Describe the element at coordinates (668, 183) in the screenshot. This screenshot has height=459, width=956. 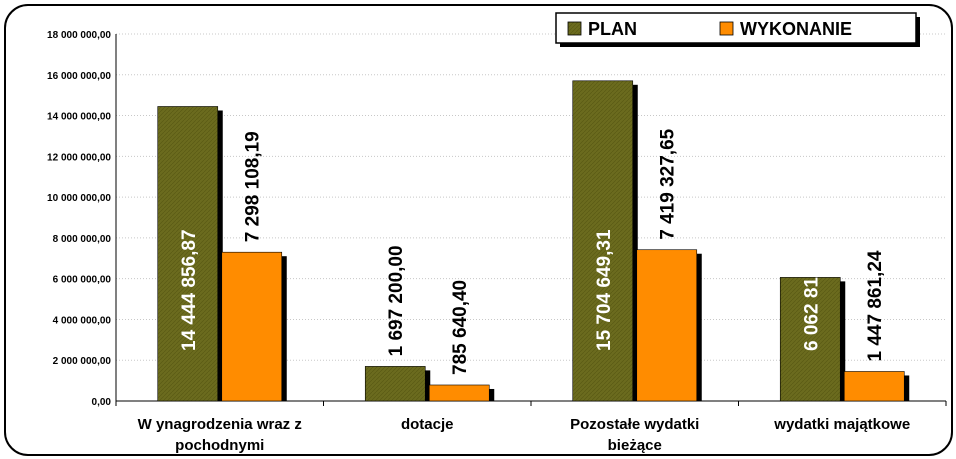
I see `data-label: 7 419 327,65` at that location.